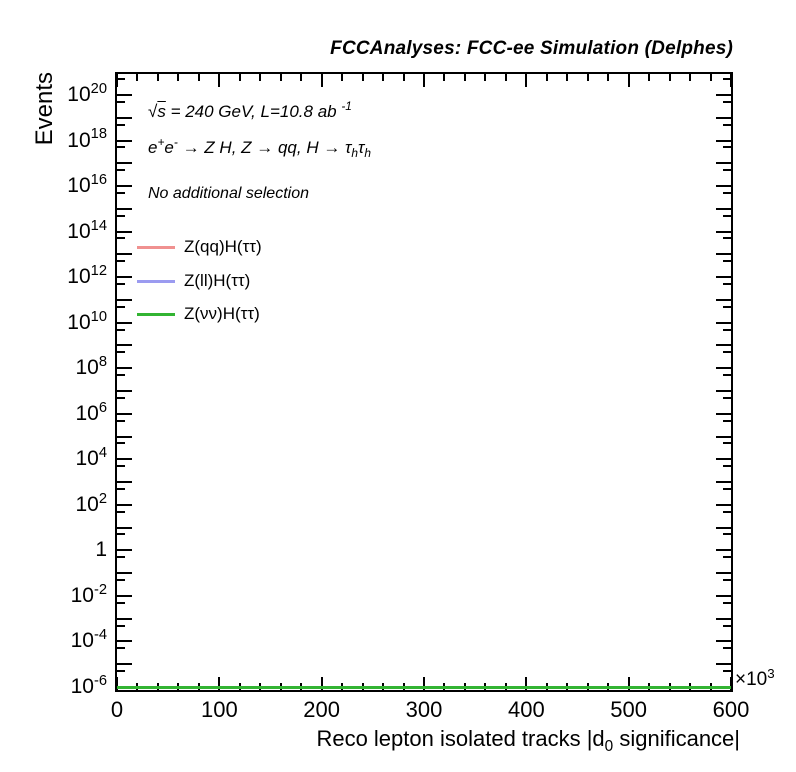 The width and height of the screenshot is (796, 772). Describe the element at coordinates (88, 594) in the screenshot. I see `y-tick-label: 10⁻²` at that location.